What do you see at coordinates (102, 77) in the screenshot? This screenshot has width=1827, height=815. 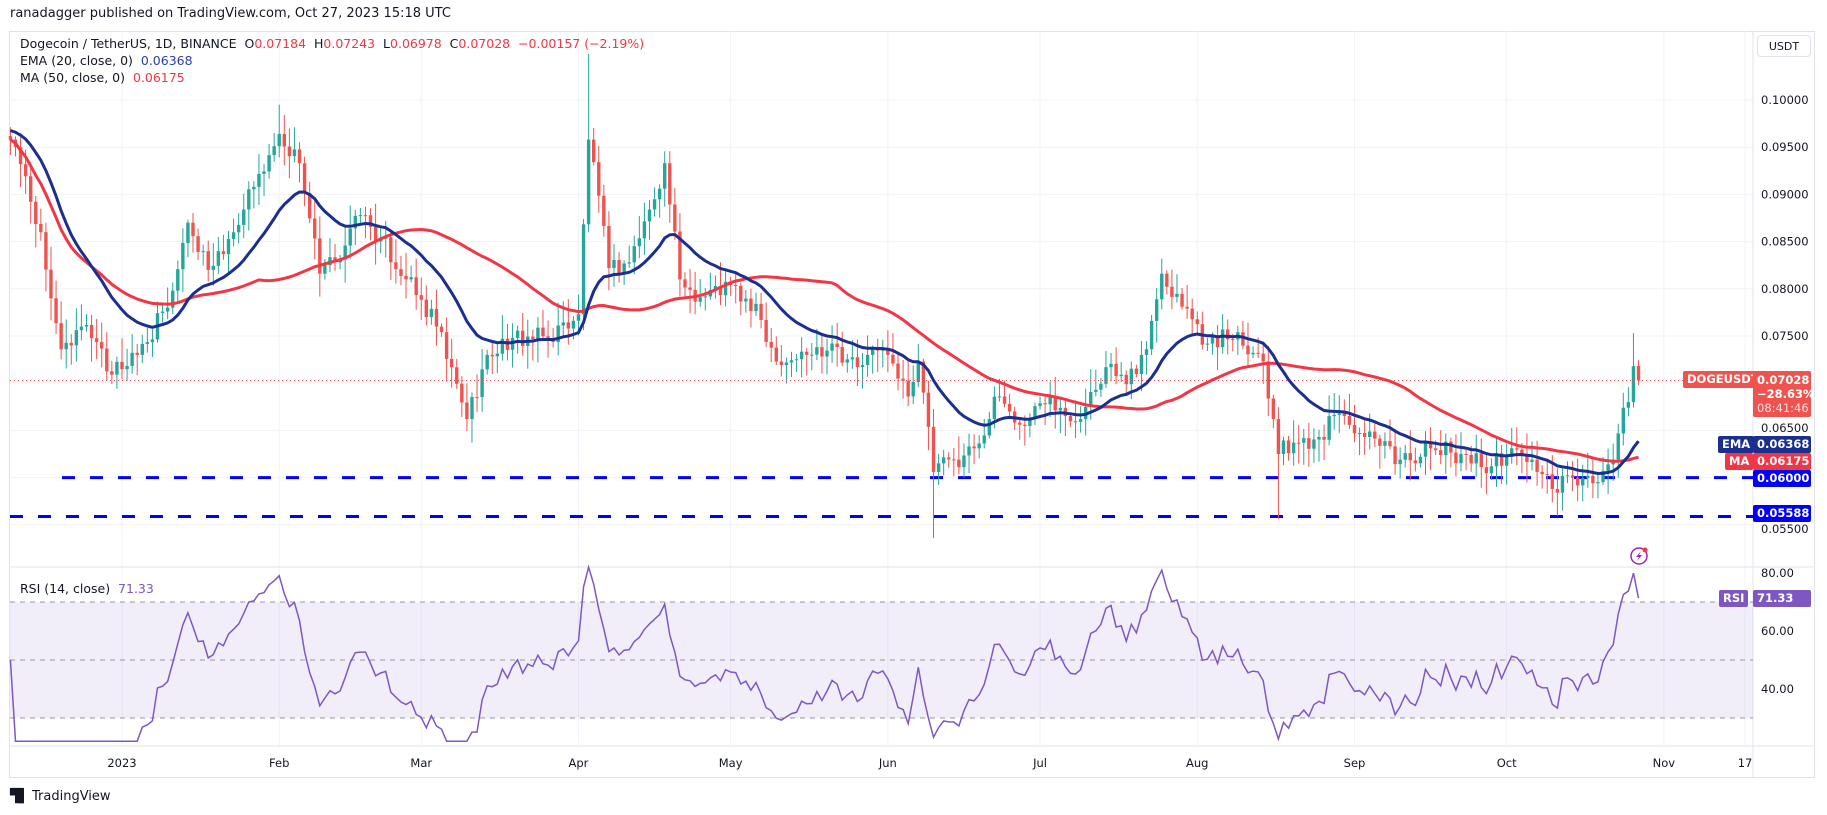 I see `ma-legend: MA (50, close, 0) 0.06175` at bounding box center [102, 77].